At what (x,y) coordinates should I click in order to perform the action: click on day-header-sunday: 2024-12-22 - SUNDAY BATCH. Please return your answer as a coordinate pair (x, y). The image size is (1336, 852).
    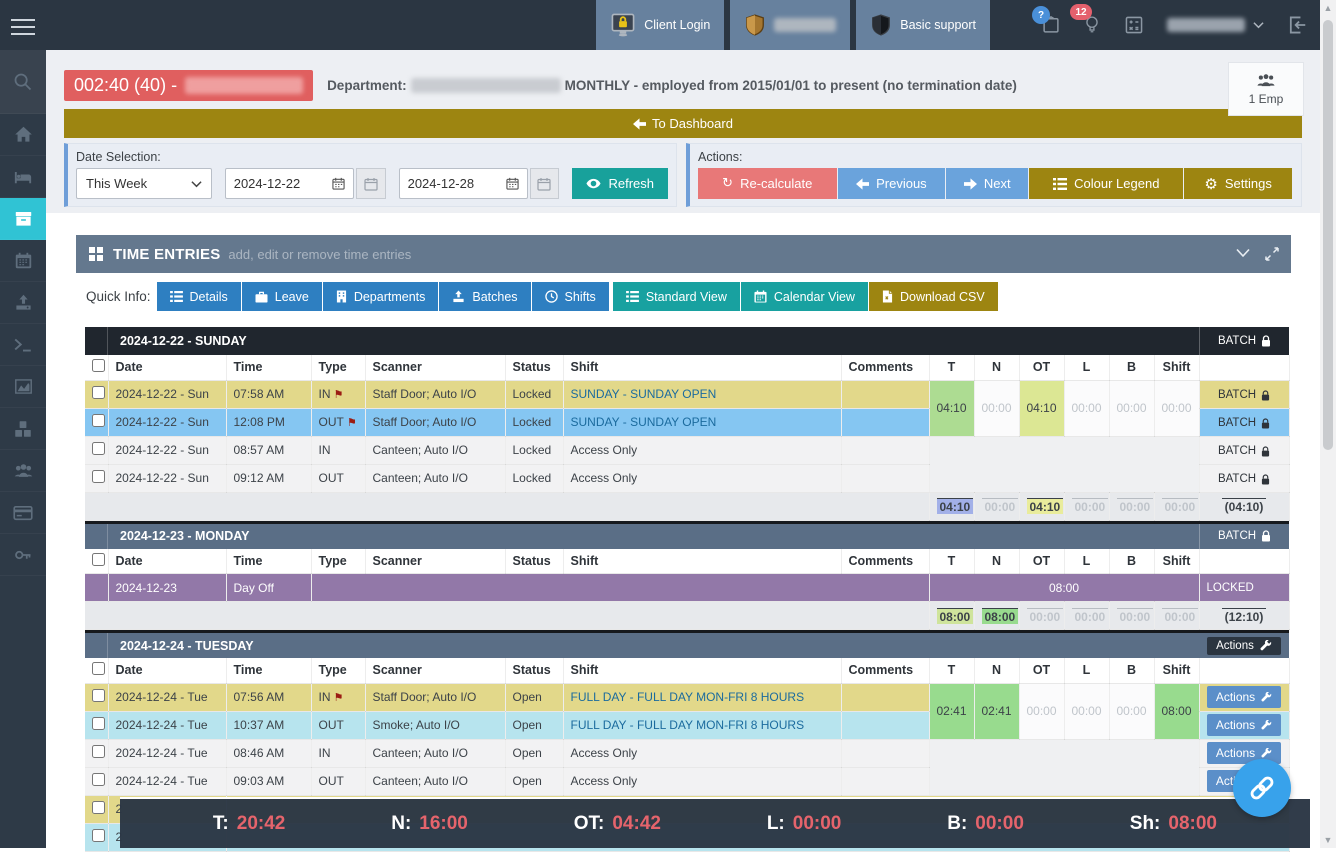
    Looking at the image, I should click on (687, 341).